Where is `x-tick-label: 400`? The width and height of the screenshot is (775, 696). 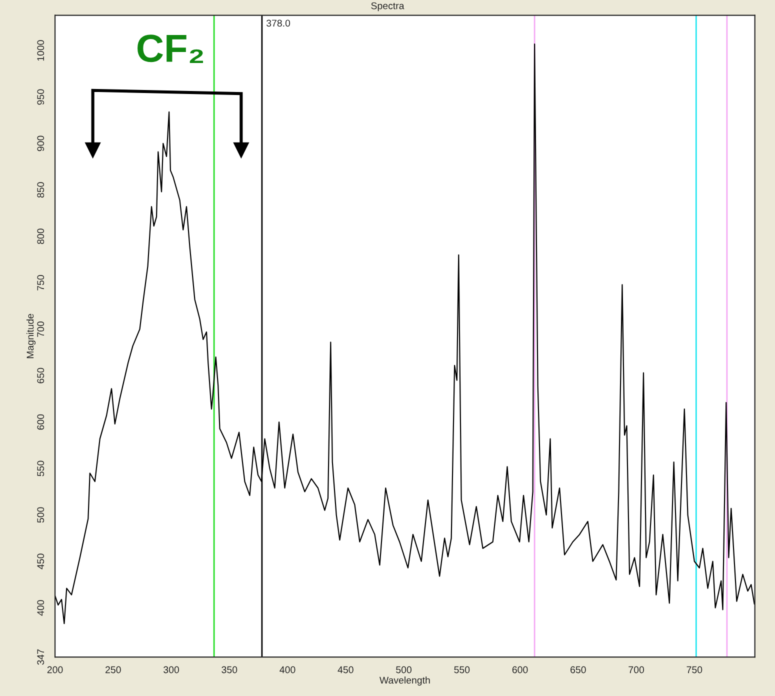 x-tick-label: 400 is located at coordinates (288, 670).